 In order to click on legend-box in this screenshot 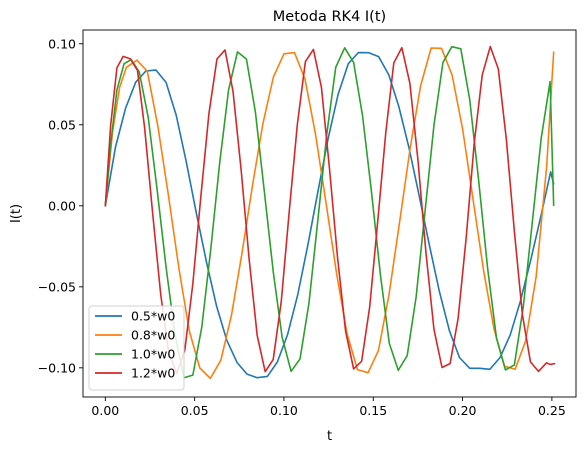, I will do `click(136, 348)`.